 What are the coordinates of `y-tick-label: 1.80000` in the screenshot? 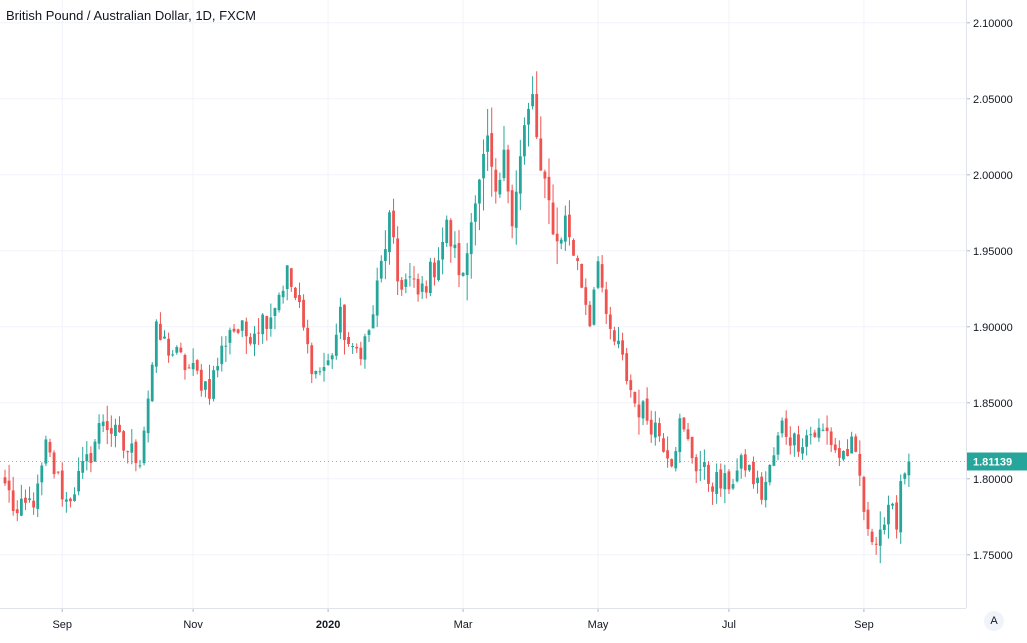 It's located at (993, 480).